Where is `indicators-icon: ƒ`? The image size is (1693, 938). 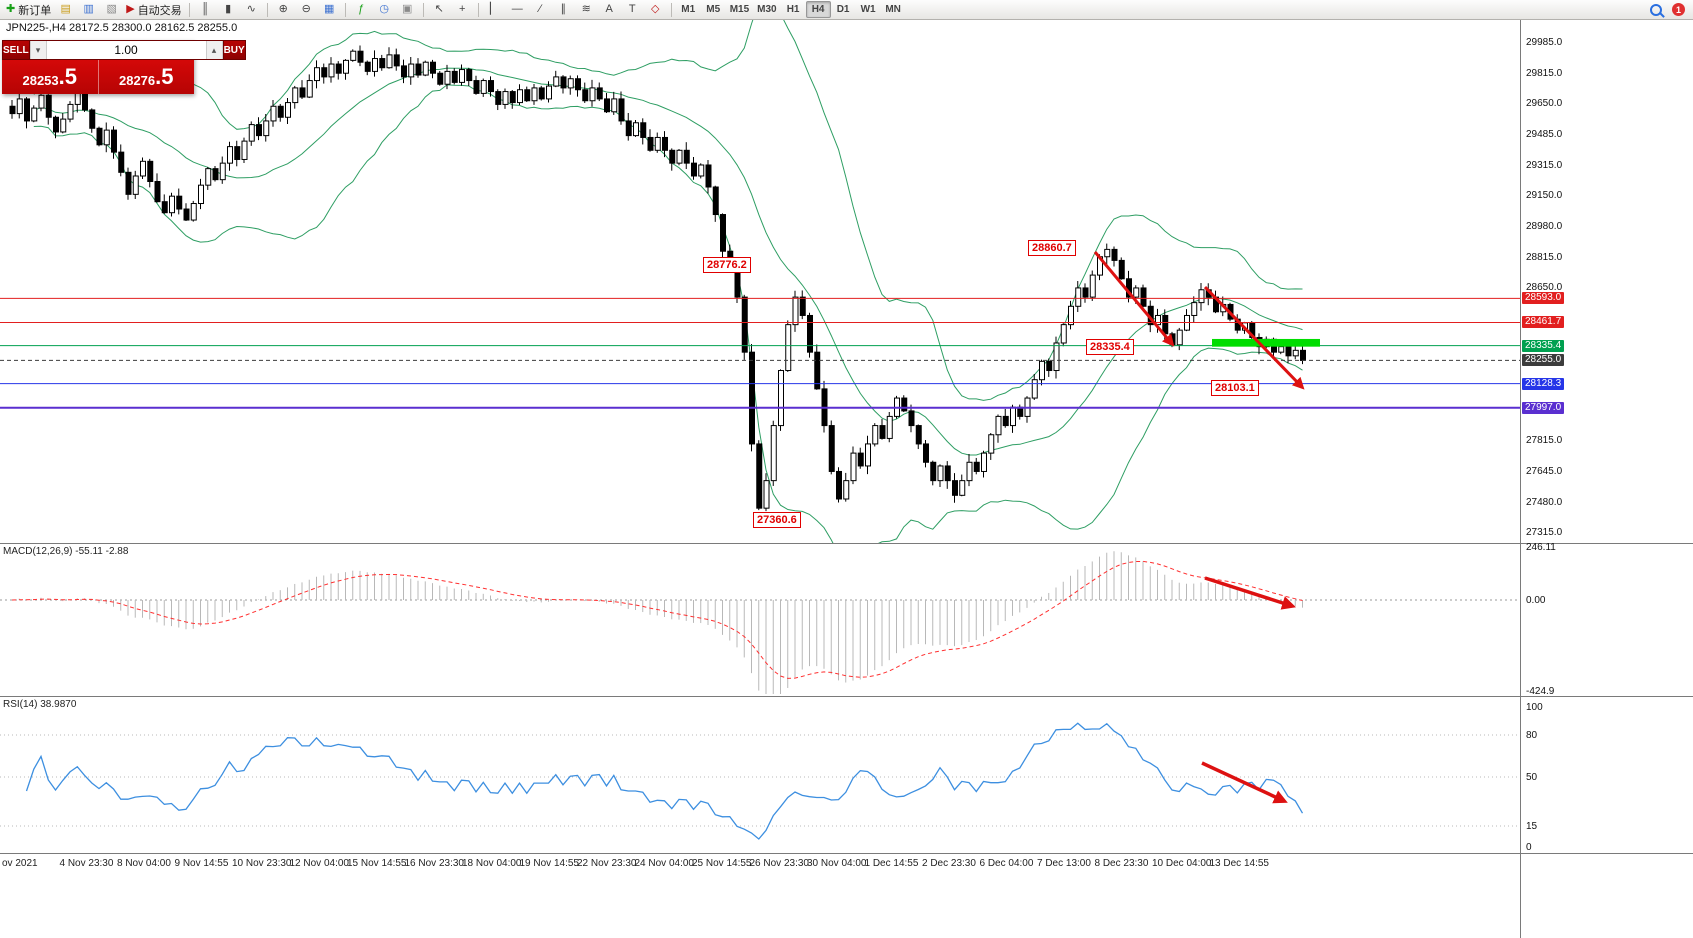
indicators-icon: ƒ is located at coordinates (361, 9).